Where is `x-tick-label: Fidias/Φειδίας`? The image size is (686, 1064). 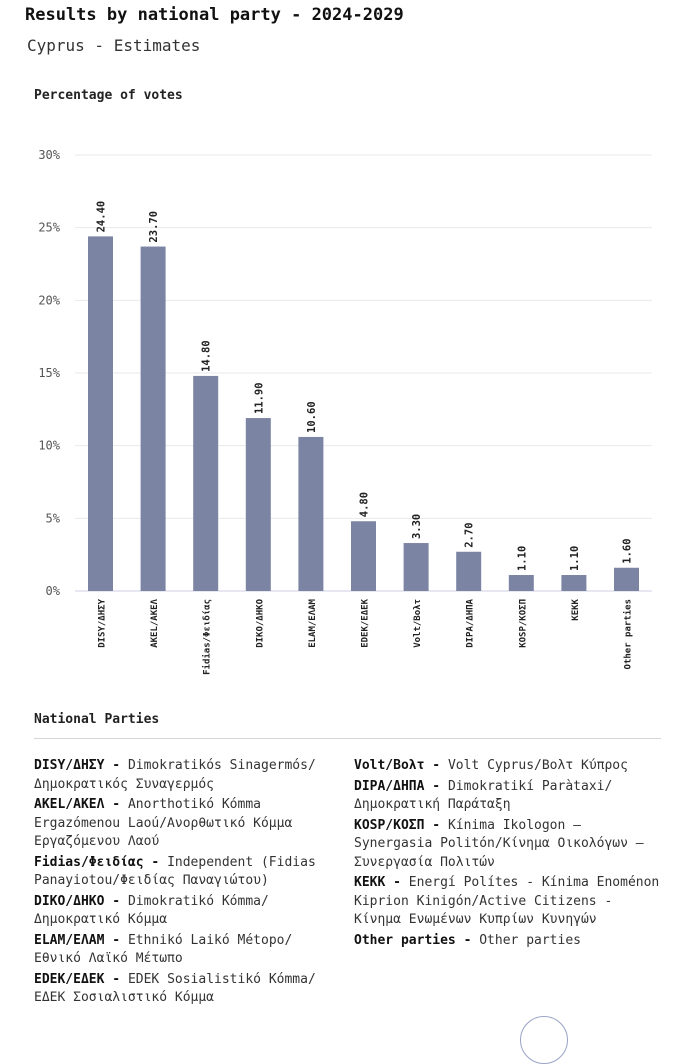 x-tick-label: Fidias/Φειδίας is located at coordinates (207, 637).